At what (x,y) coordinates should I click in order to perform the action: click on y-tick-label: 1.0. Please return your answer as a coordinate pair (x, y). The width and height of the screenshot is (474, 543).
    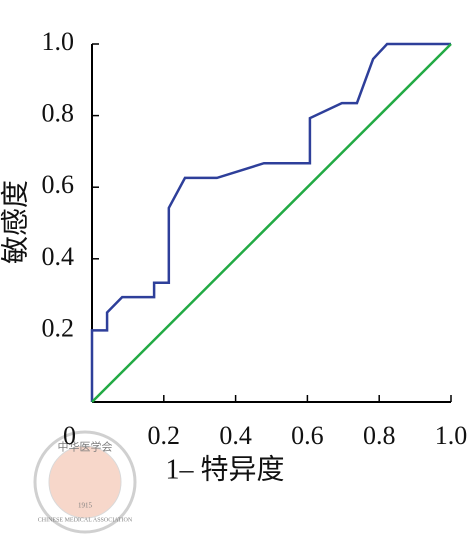
    Looking at the image, I should click on (58, 41).